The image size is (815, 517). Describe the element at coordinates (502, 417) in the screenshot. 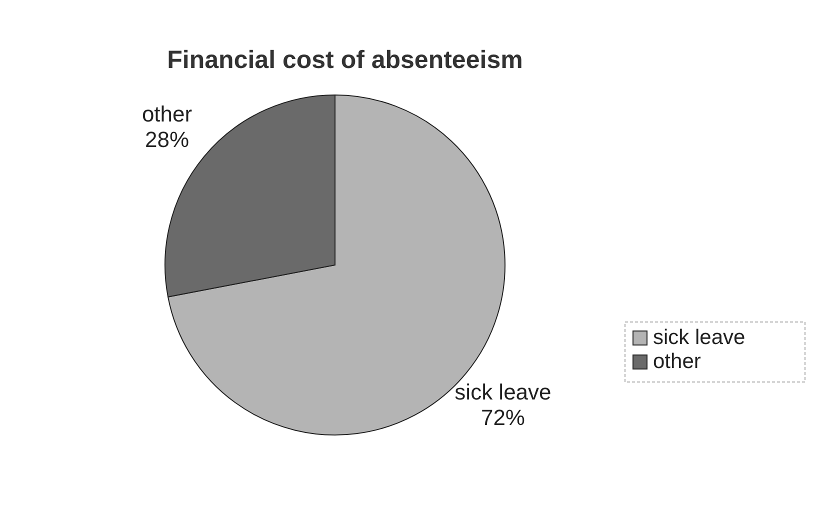

I see `data-label: 72%` at that location.